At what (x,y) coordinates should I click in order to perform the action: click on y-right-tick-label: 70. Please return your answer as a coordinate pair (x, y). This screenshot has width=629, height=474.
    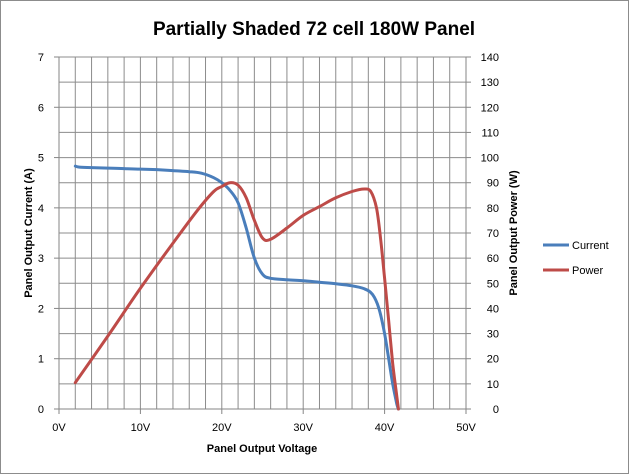
    Looking at the image, I should click on (493, 234).